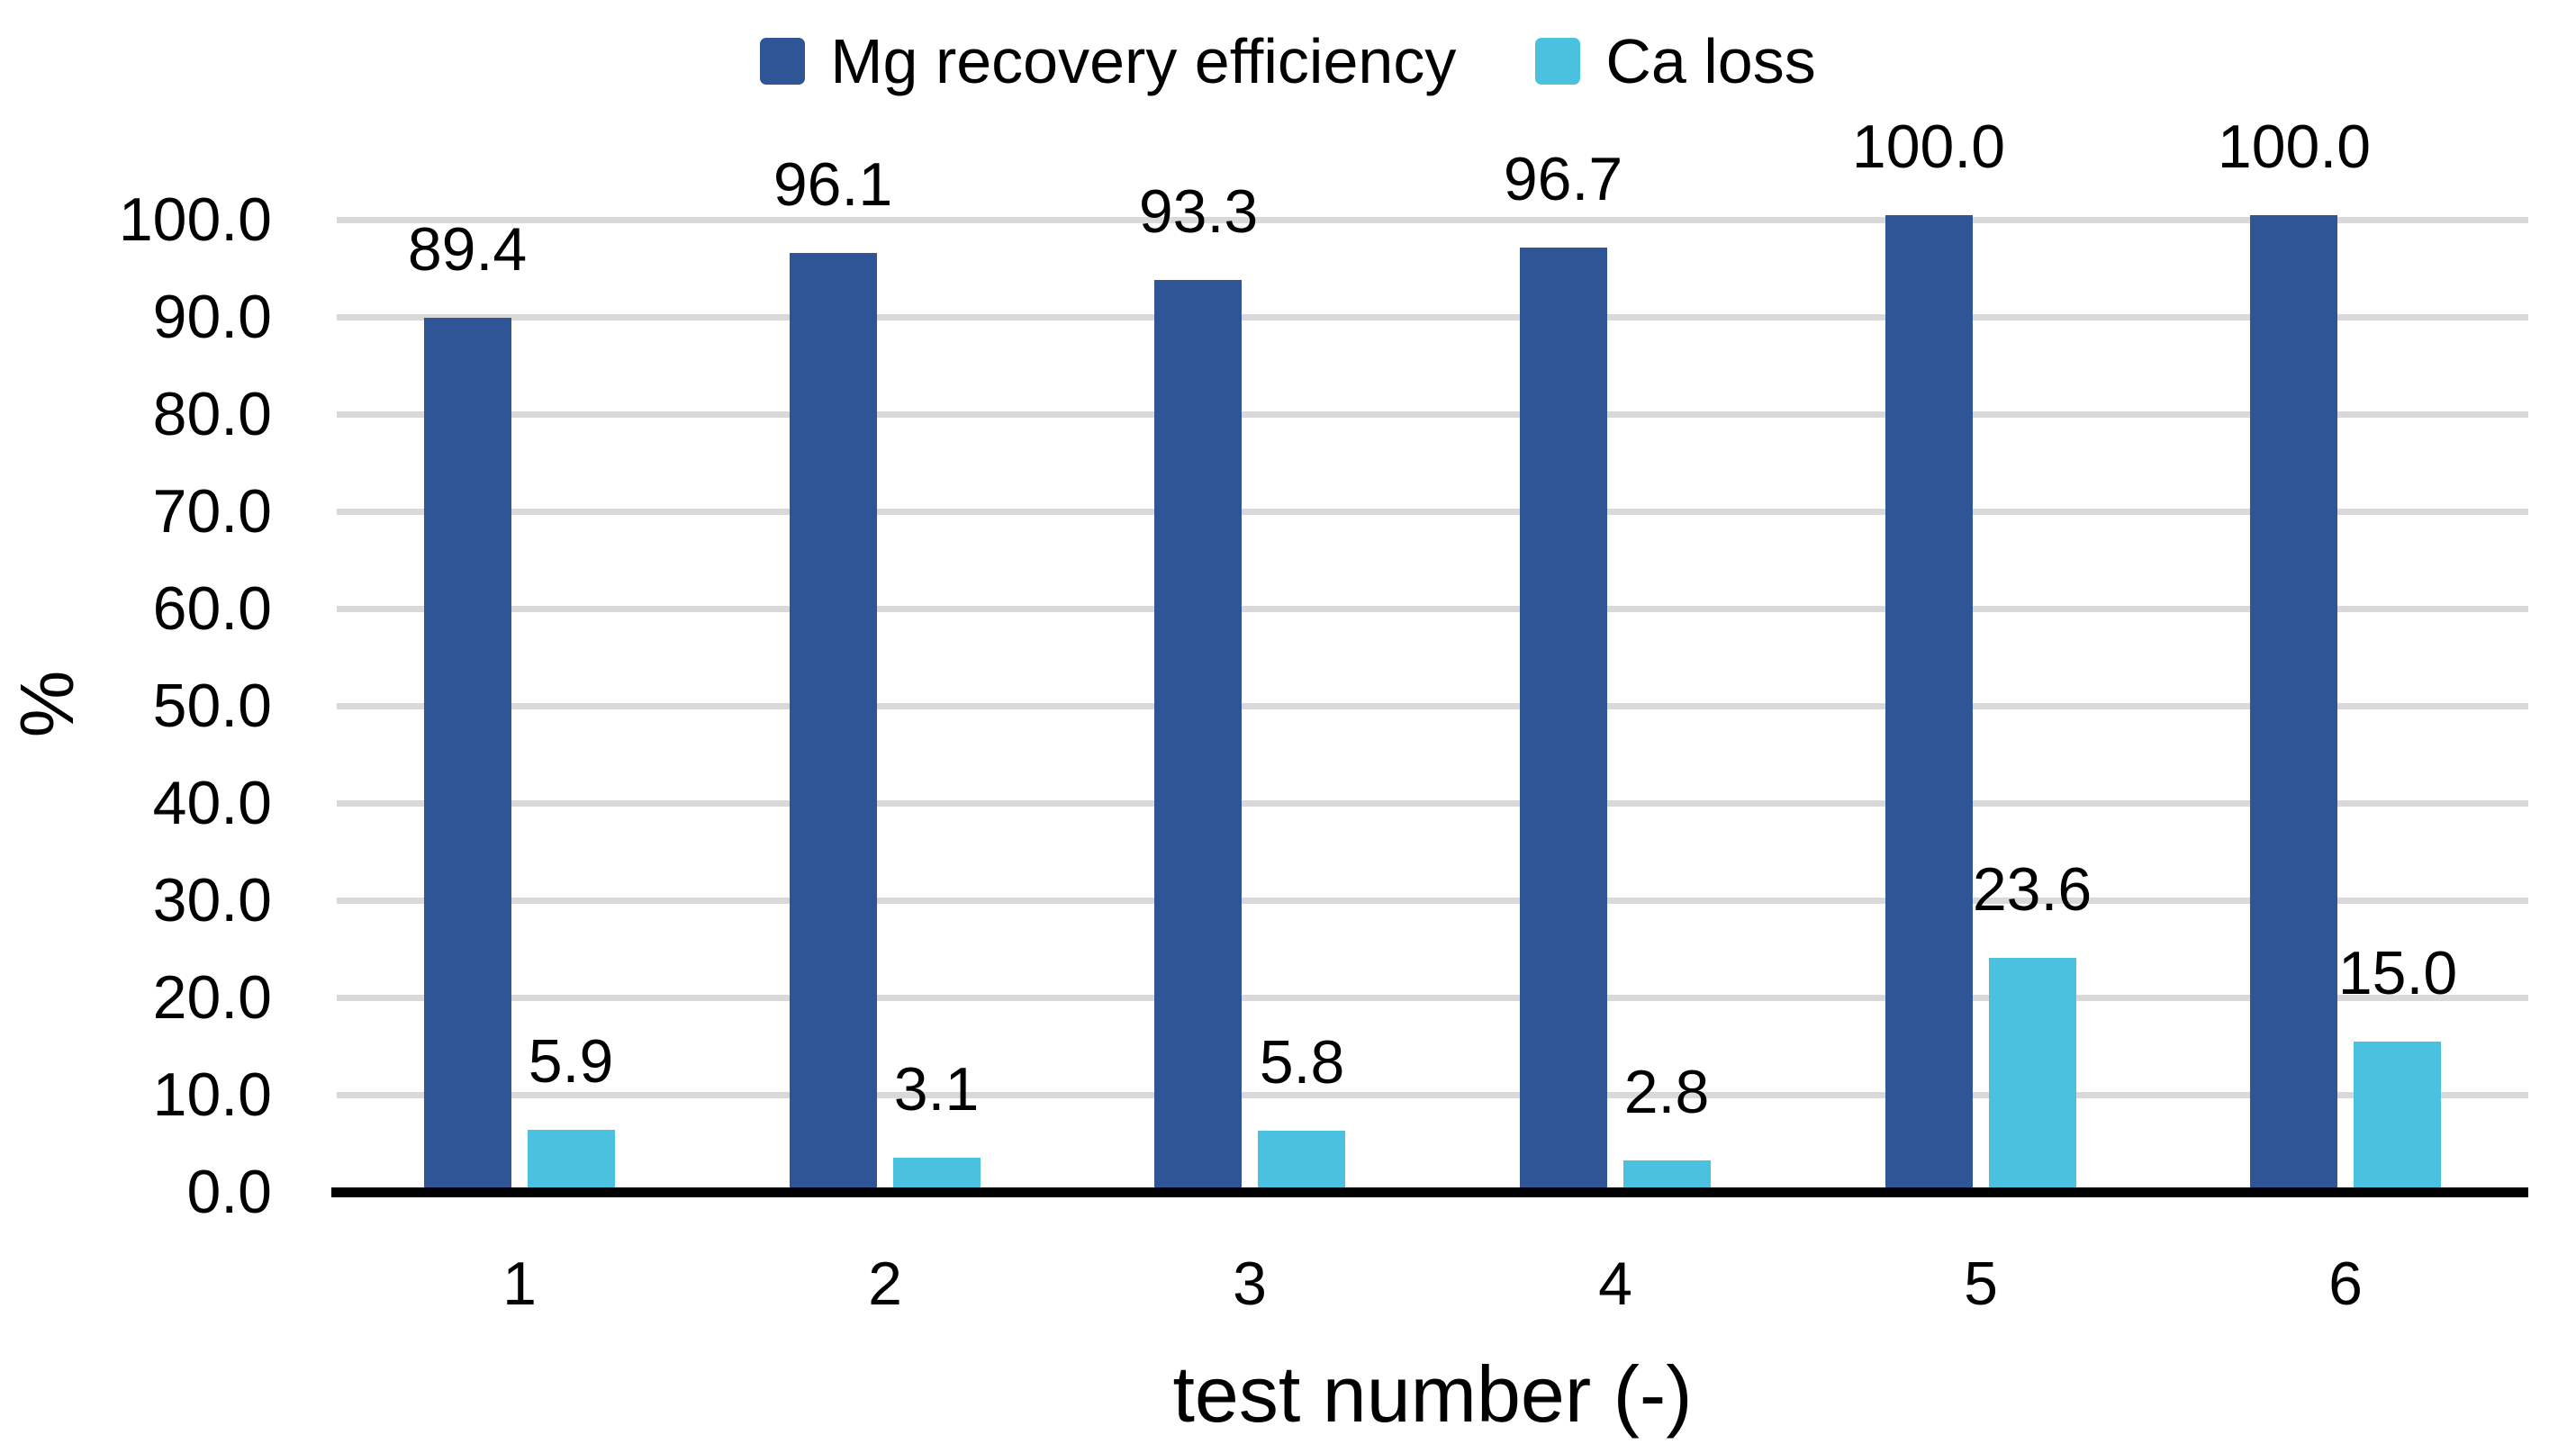 This screenshot has width=2576, height=1453. I want to click on data-label-ca-loss-test-3: 5.8, so click(1302, 1063).